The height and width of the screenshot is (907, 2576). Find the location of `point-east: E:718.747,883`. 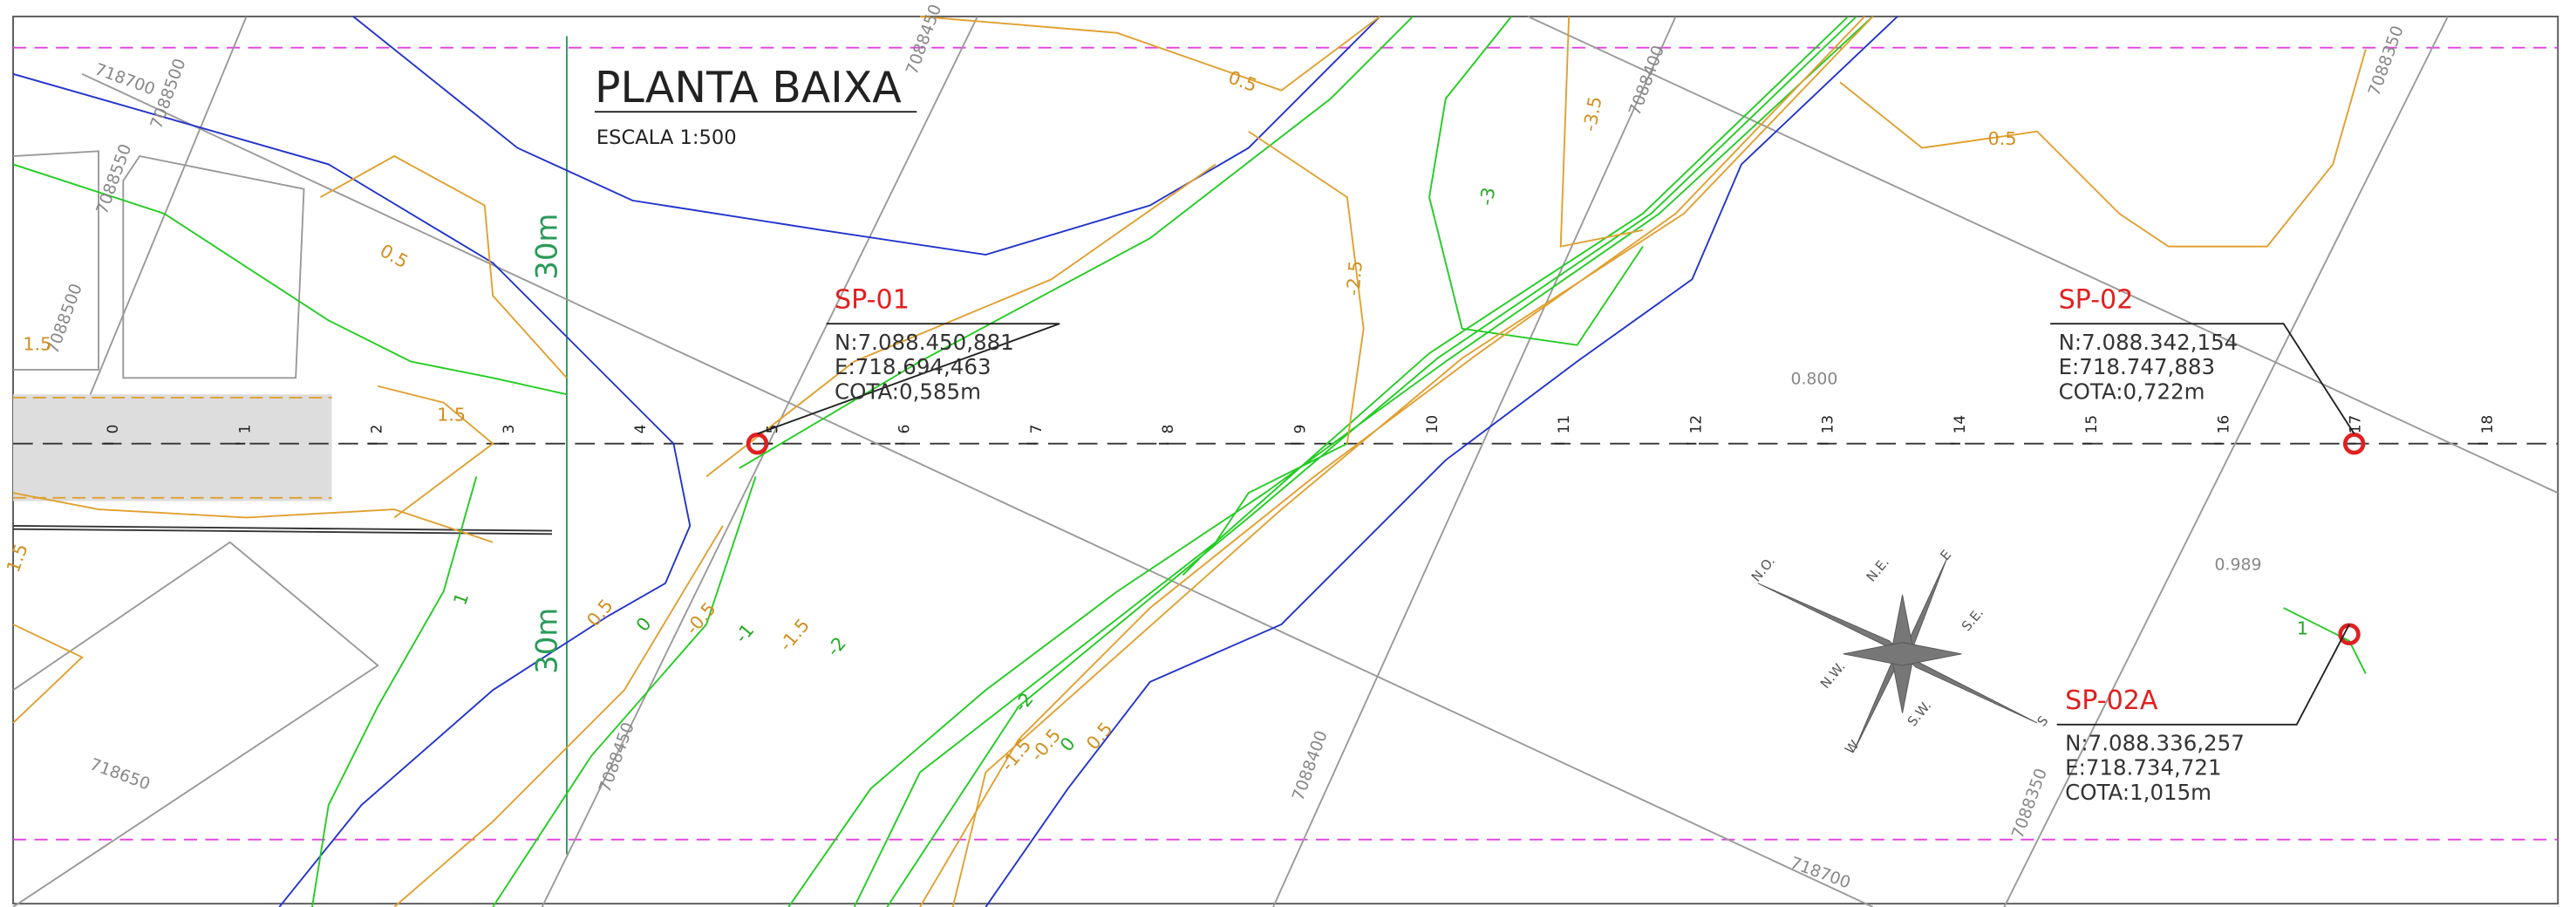

point-east: E:718.747,883 is located at coordinates (2137, 366).